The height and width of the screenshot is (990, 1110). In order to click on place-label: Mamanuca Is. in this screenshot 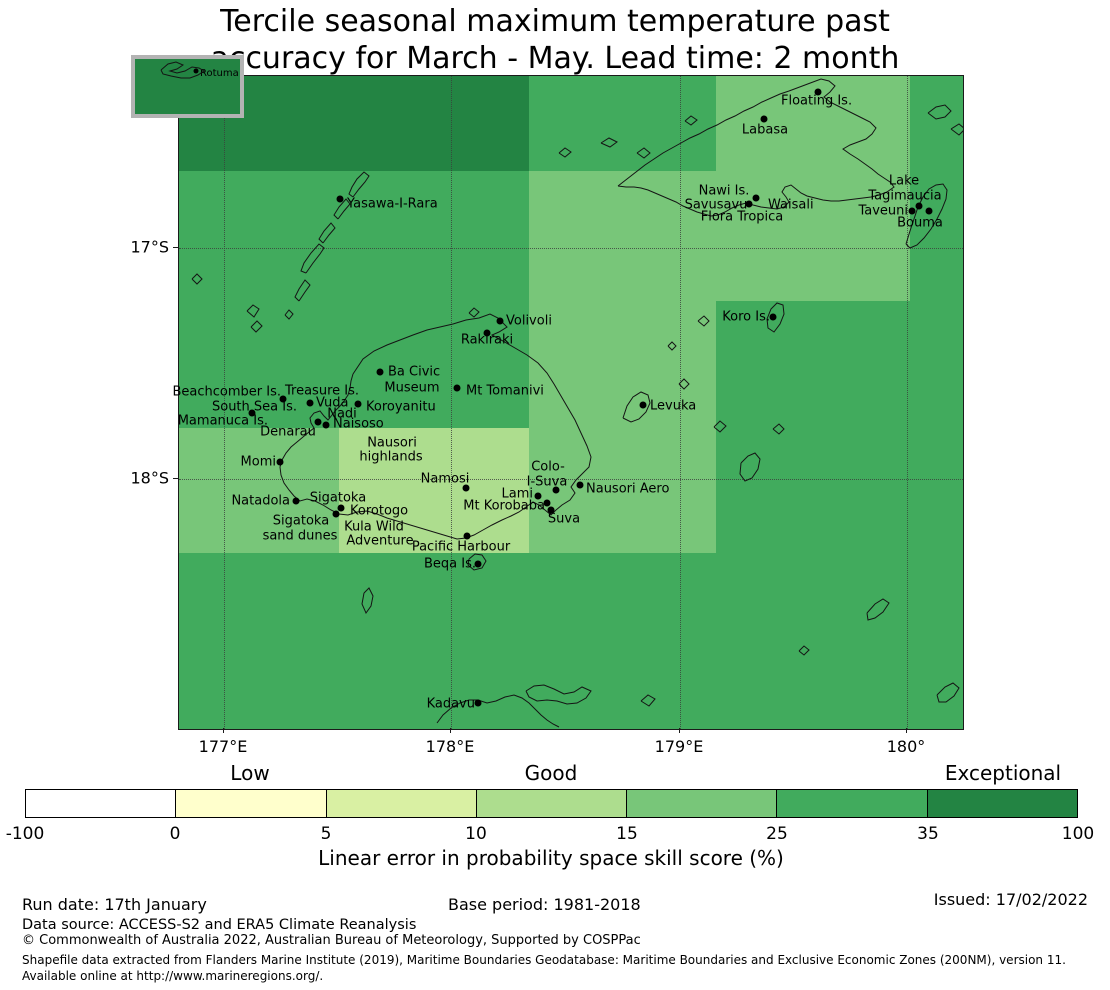, I will do `click(222, 421)`.